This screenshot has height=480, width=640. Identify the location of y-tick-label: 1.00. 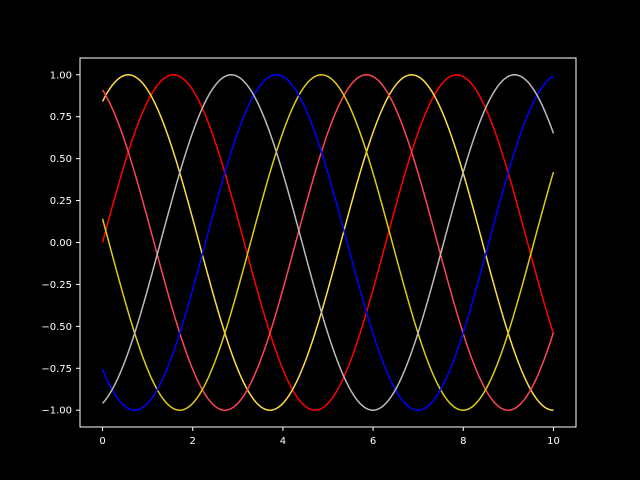
(61, 75).